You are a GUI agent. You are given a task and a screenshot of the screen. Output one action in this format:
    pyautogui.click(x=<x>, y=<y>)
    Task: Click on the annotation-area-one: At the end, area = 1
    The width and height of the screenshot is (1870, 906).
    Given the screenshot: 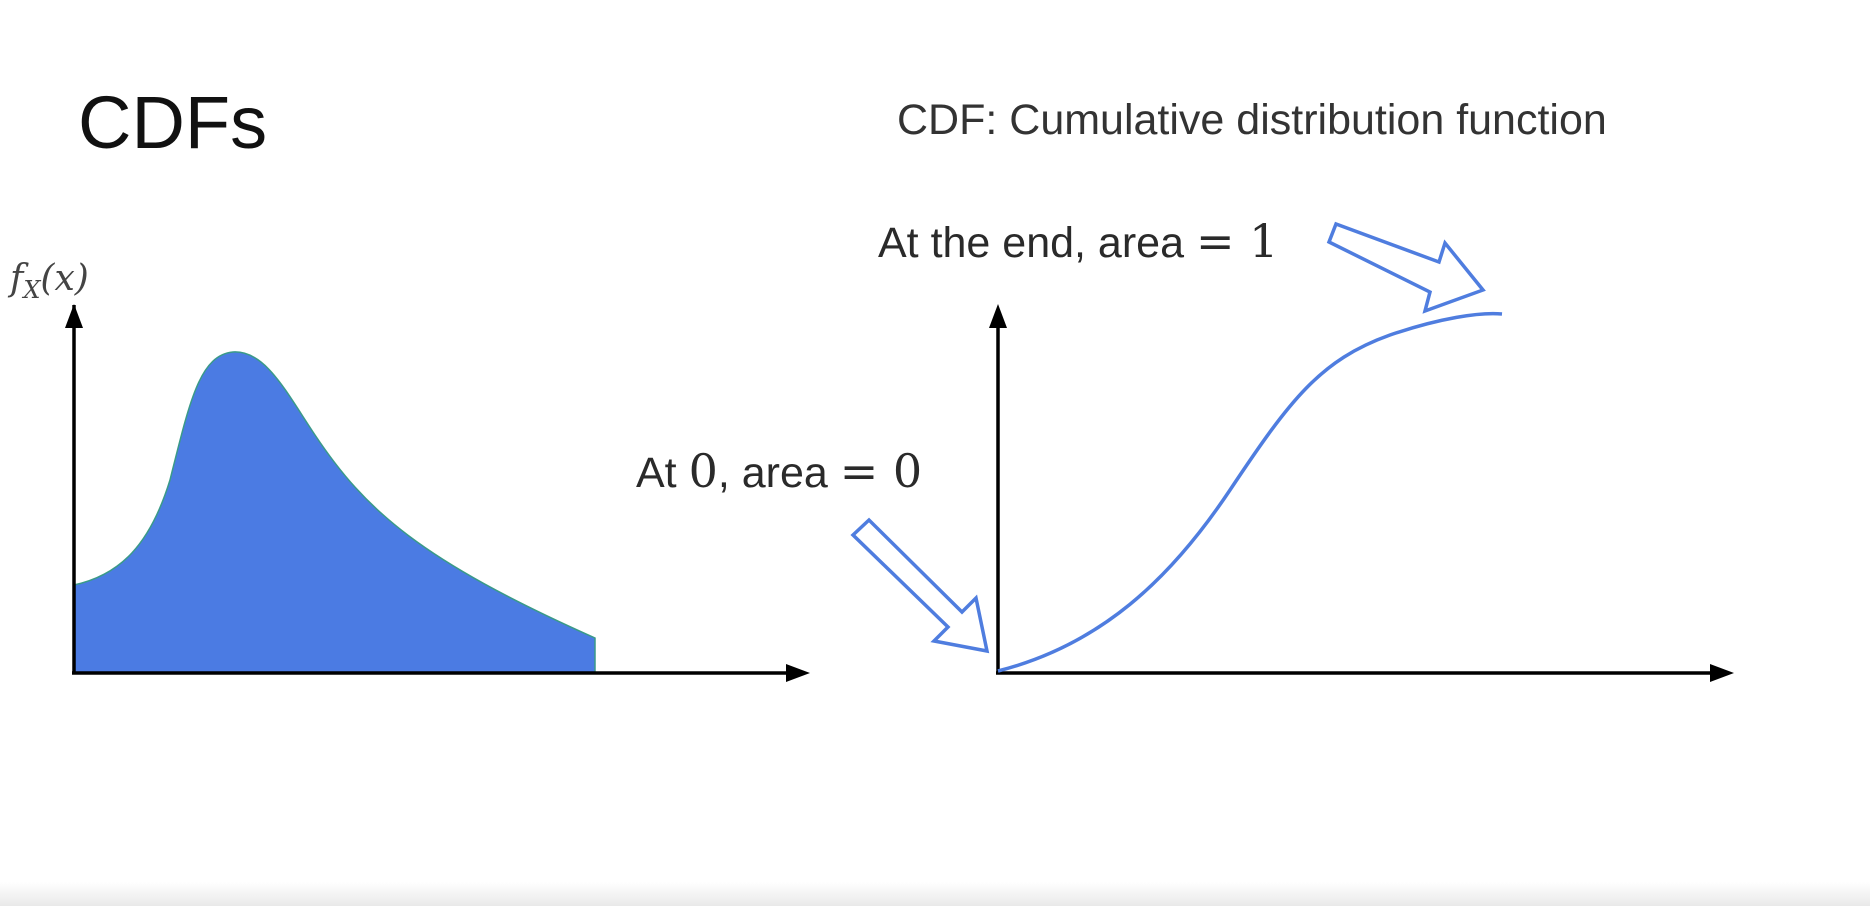 What is the action you would take?
    pyautogui.click(x=1078, y=241)
    